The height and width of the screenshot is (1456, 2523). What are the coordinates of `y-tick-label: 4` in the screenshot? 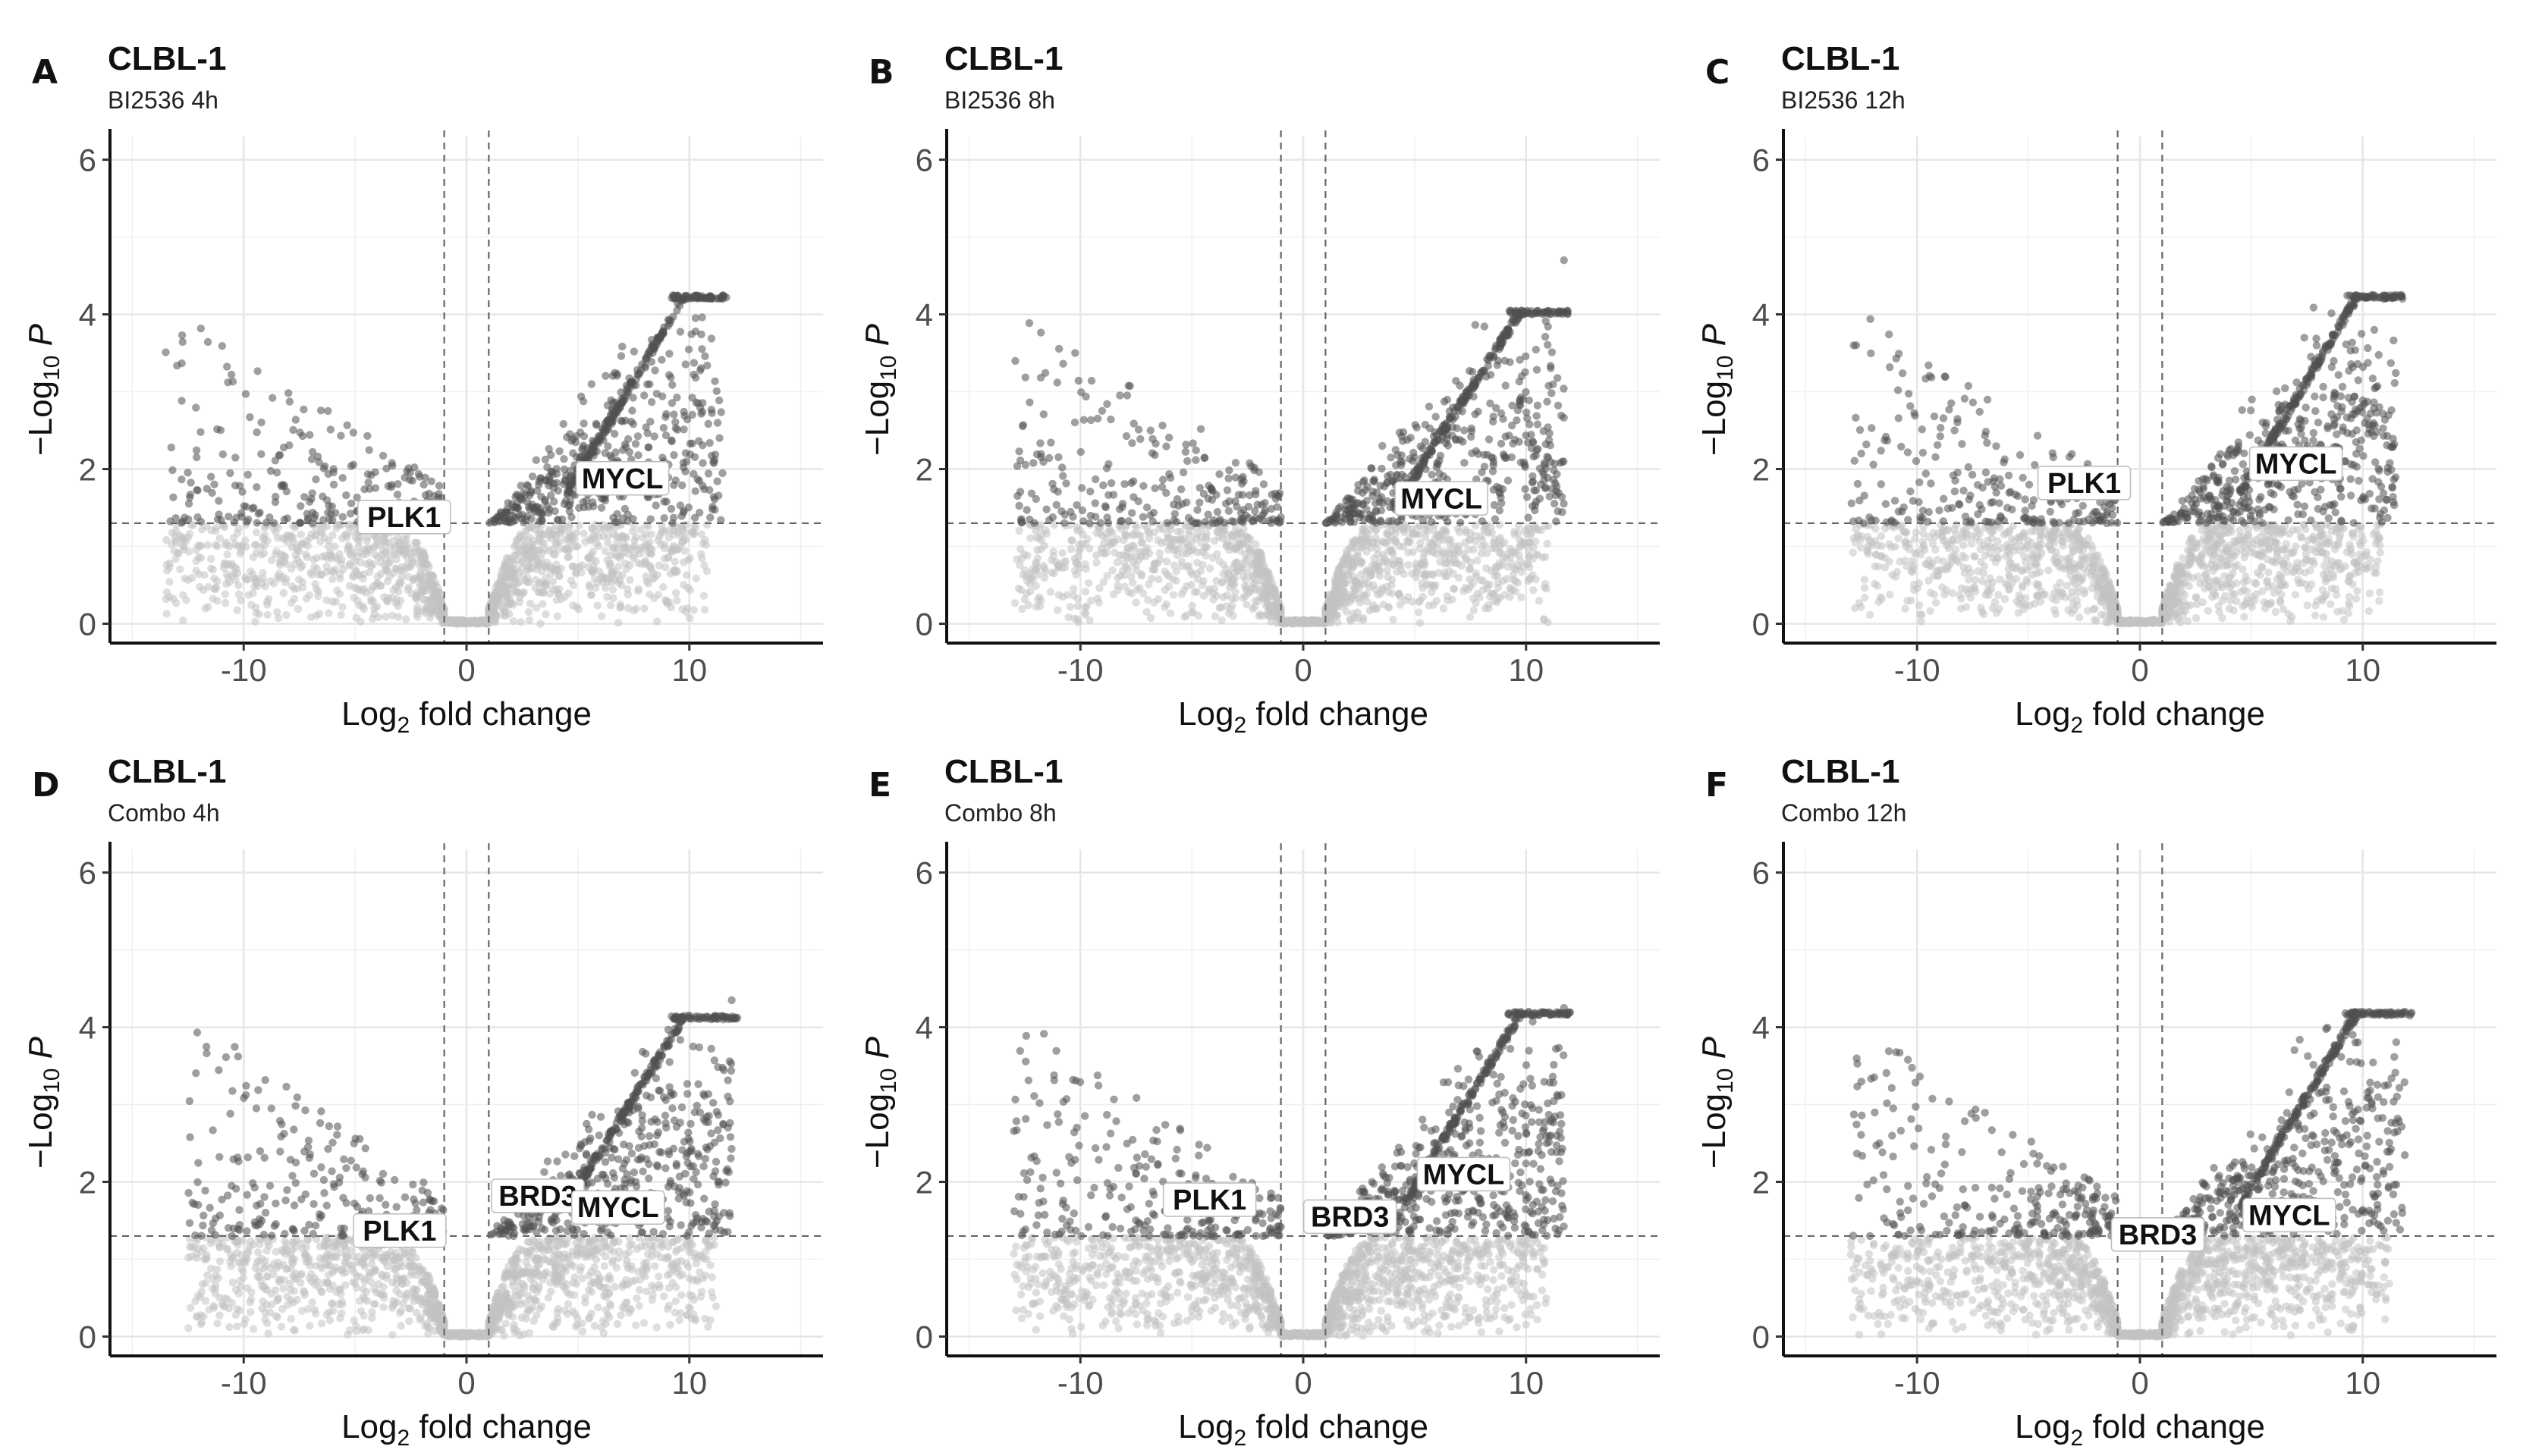 It's located at (87, 315).